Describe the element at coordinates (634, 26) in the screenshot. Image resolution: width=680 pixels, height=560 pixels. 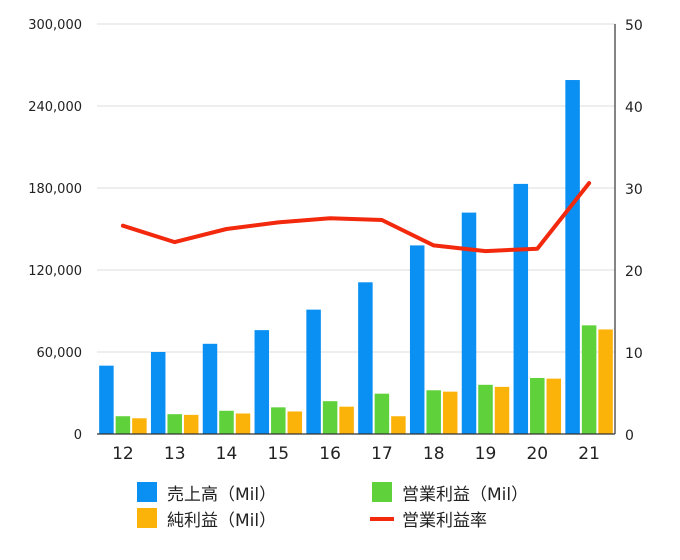
I see `y-right-tick-label: 50` at that location.